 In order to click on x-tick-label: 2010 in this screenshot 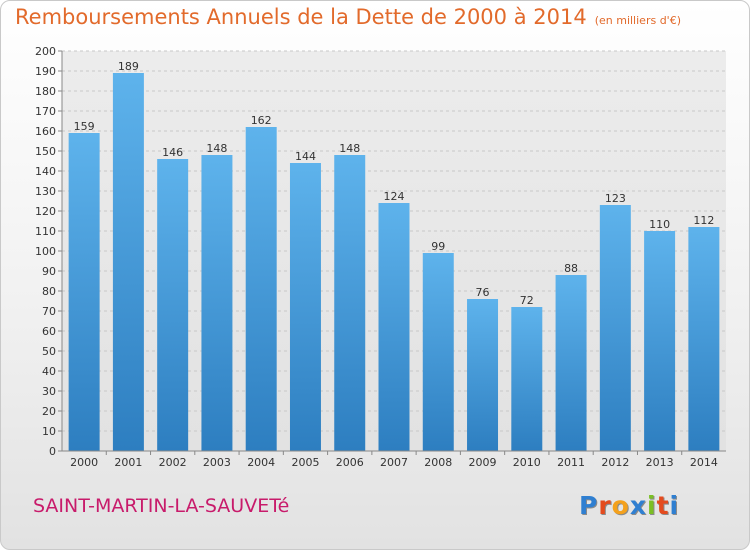, I will do `click(527, 462)`.